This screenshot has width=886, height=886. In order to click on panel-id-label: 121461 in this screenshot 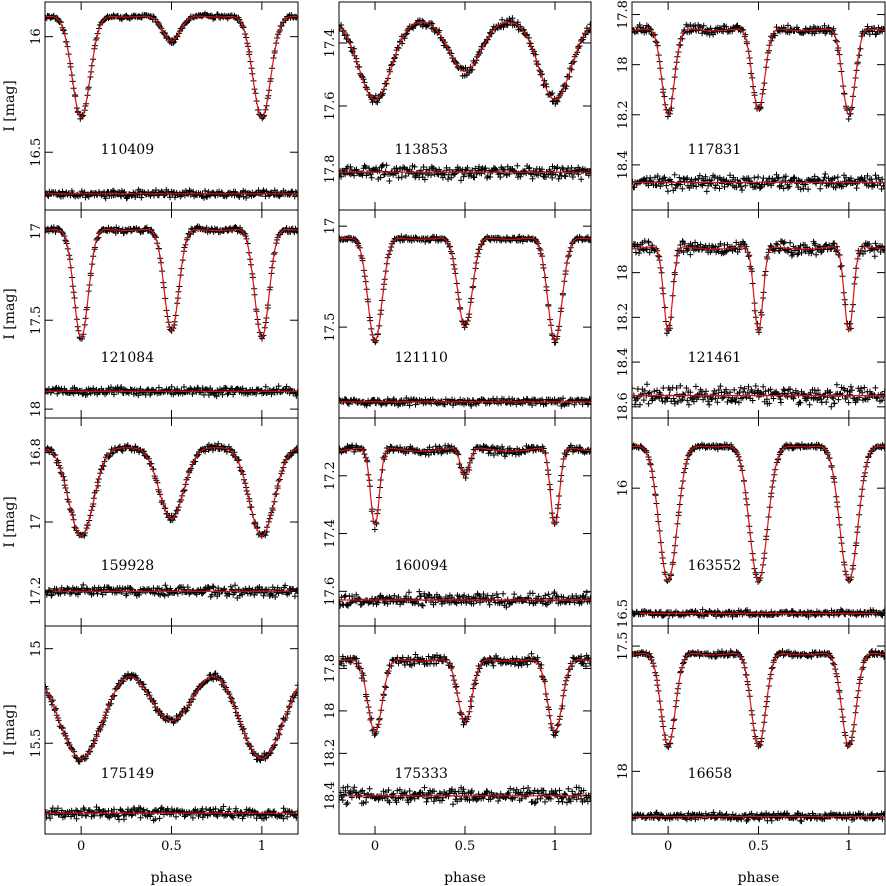, I will do `click(714, 358)`.